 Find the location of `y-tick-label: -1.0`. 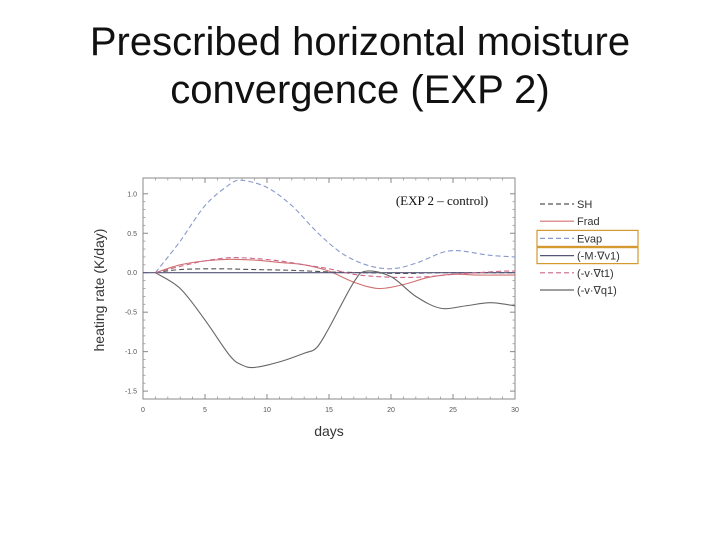

y-tick-label: -1.0 is located at coordinates (131, 352).